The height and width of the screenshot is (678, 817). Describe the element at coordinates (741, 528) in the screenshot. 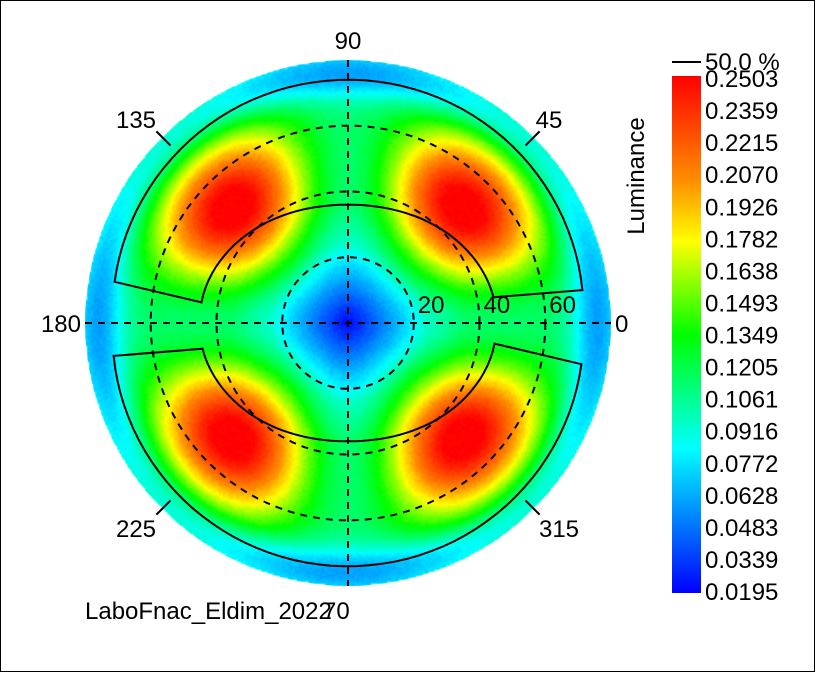

I see `colorbar-tick-label: 0.0483` at that location.